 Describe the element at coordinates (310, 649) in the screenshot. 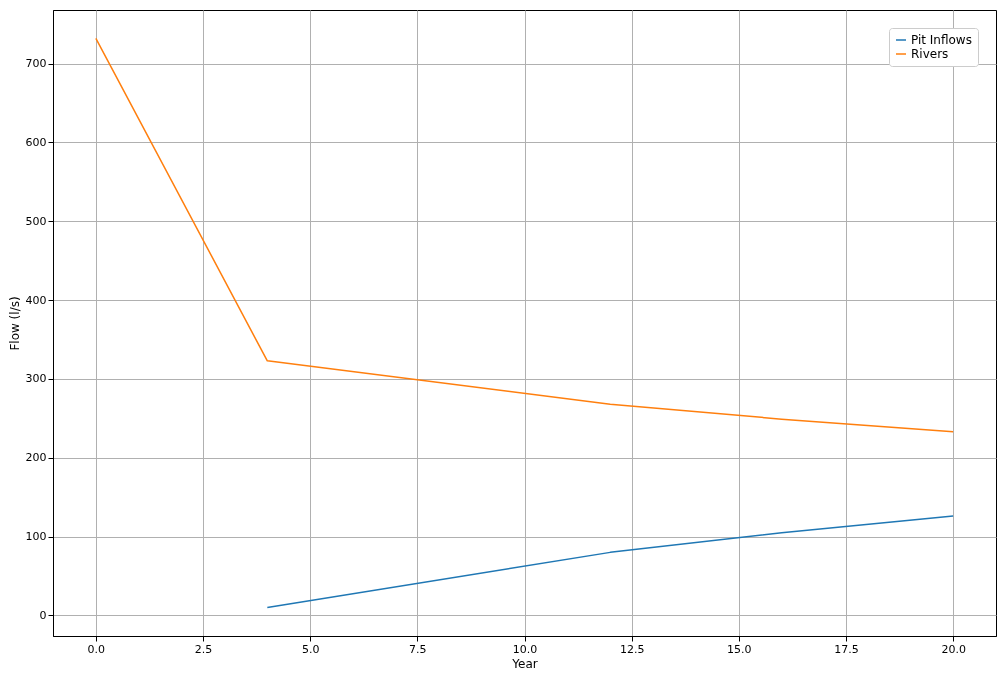

I see `x-tick-label: 5.0` at that location.